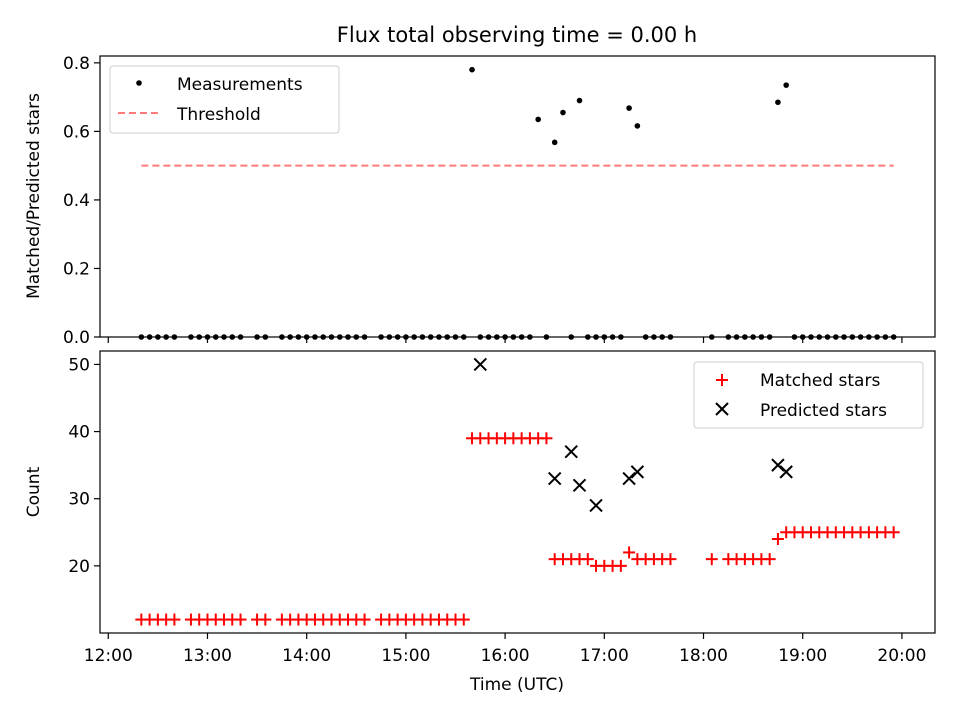 The width and height of the screenshot is (960, 720). What do you see at coordinates (79, 567) in the screenshot?
I see `bottom-y-tick-label: 20` at bounding box center [79, 567].